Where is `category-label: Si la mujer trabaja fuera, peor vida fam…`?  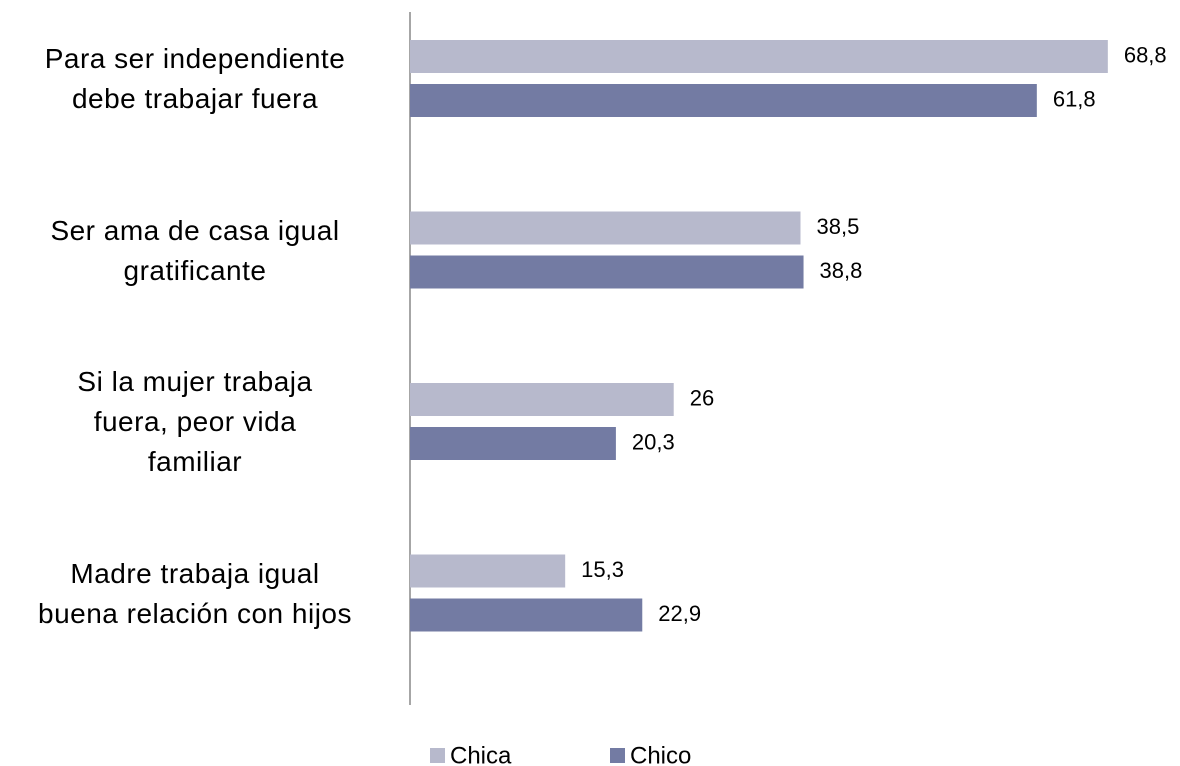
category-label: Si la mujer trabaja fuera, peor vida fam… is located at coordinates (195, 421).